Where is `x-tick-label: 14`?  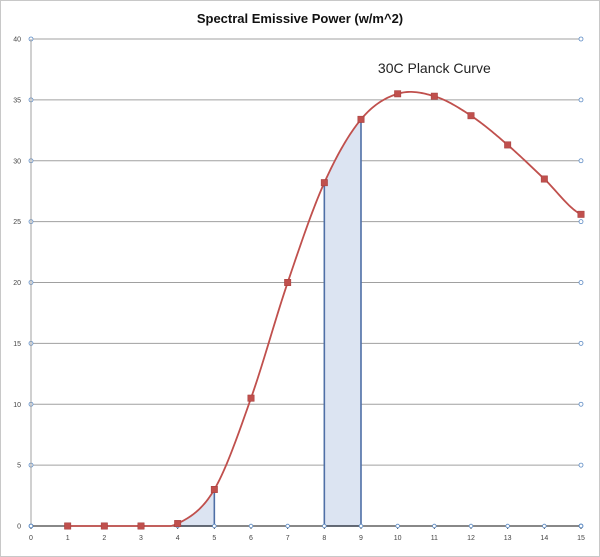 x-tick-label: 14 is located at coordinates (544, 538).